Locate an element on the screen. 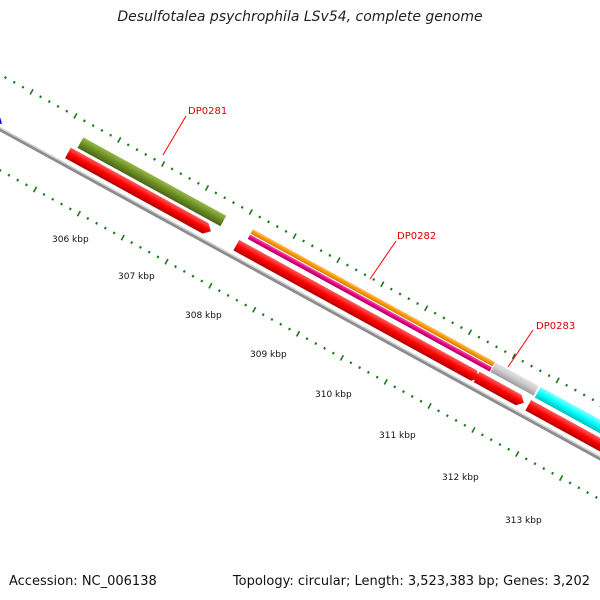 The height and width of the screenshot is (600, 600). olive-category-bar is located at coordinates (152, 182).